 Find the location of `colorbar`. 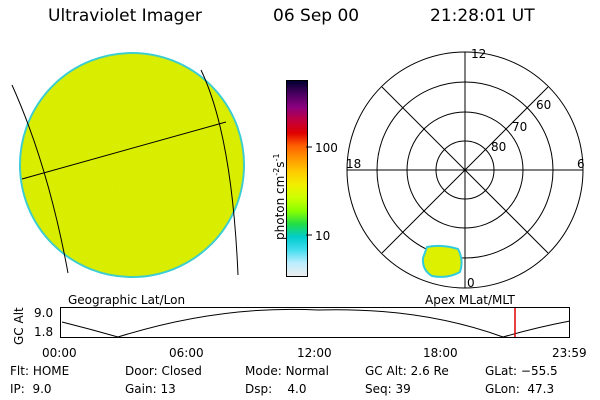

colorbar is located at coordinates (297, 178).